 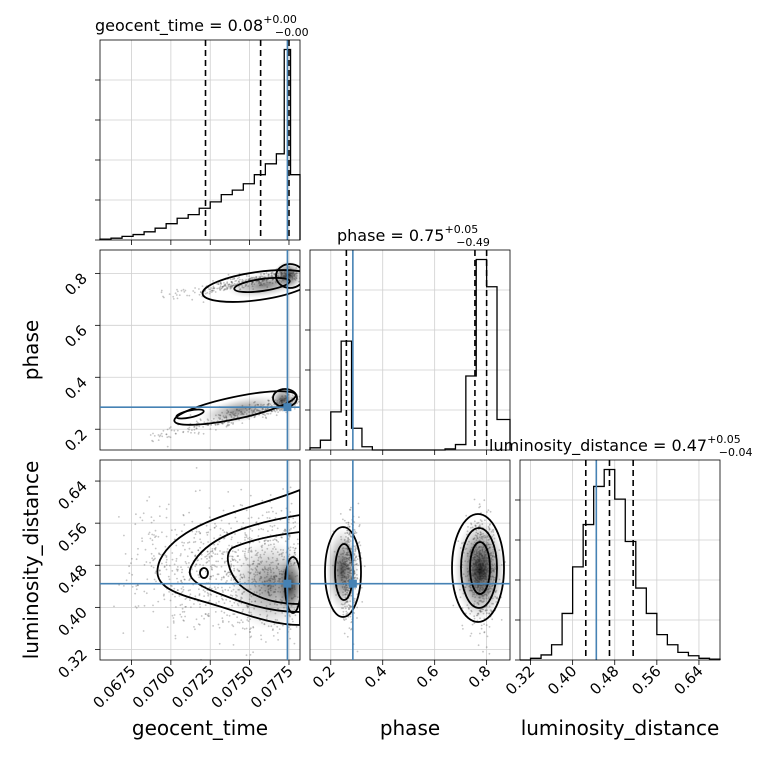 I want to click on y-tick-label: 0.32, so click(x=72, y=664).